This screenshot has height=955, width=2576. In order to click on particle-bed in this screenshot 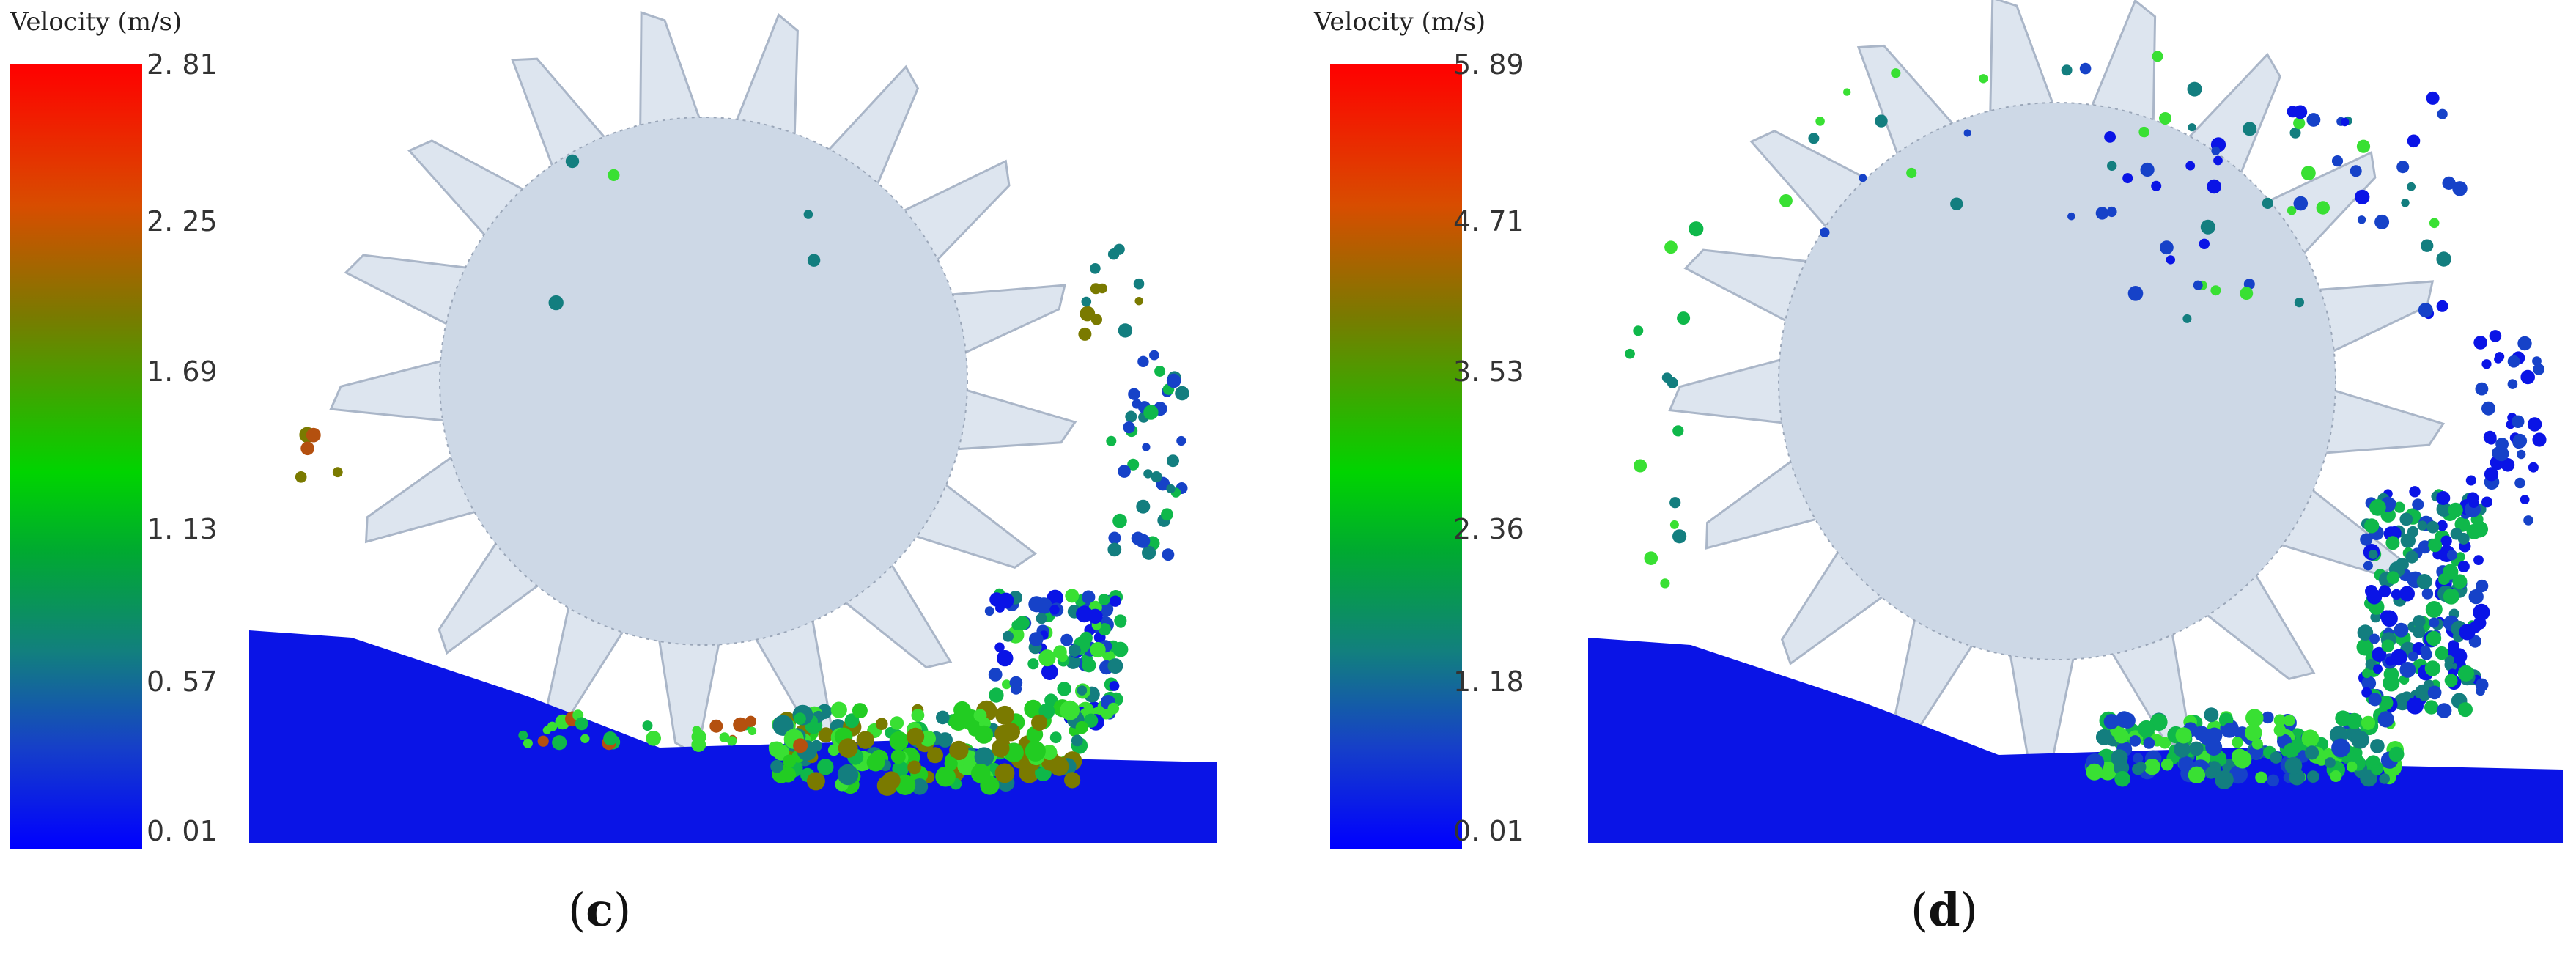, I will do `click(733, 736)`.